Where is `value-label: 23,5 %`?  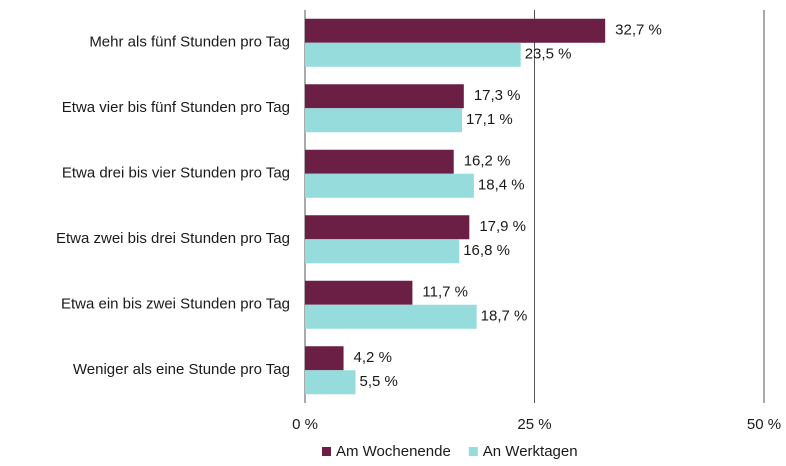 value-label: 23,5 % is located at coordinates (548, 54).